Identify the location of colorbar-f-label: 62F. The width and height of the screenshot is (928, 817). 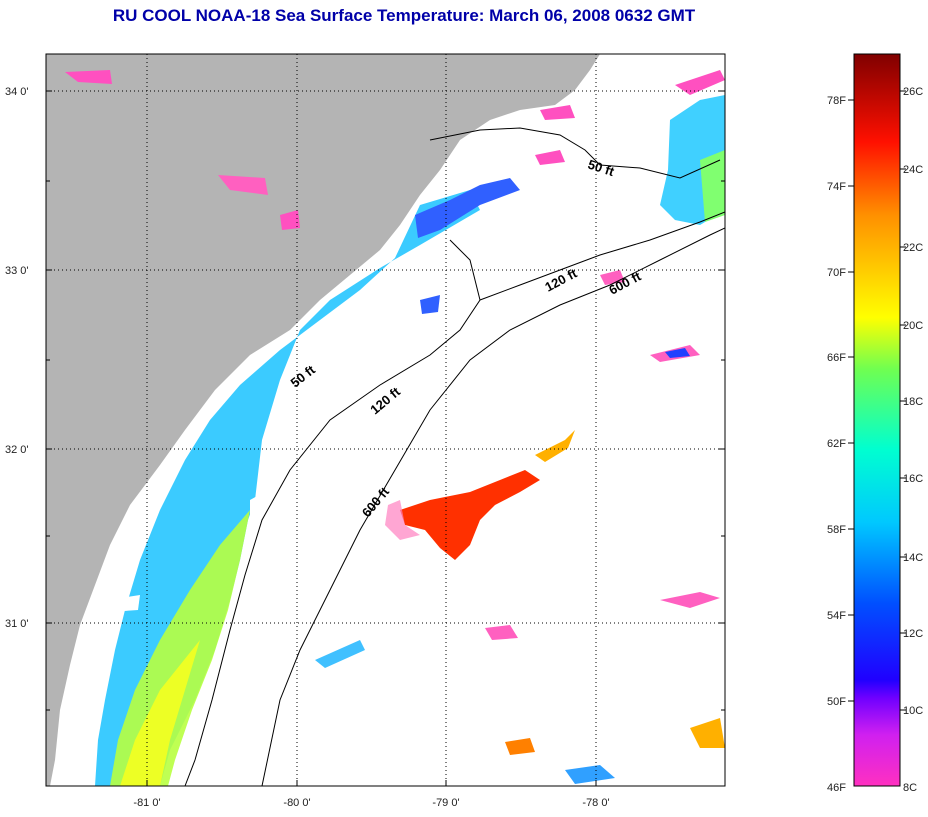
(836, 444).